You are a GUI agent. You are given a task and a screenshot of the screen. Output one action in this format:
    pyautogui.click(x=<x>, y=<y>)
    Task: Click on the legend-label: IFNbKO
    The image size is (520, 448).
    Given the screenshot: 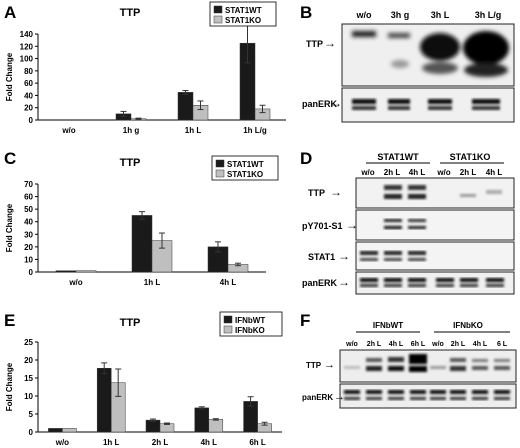 What is the action you would take?
    pyautogui.click(x=250, y=330)
    